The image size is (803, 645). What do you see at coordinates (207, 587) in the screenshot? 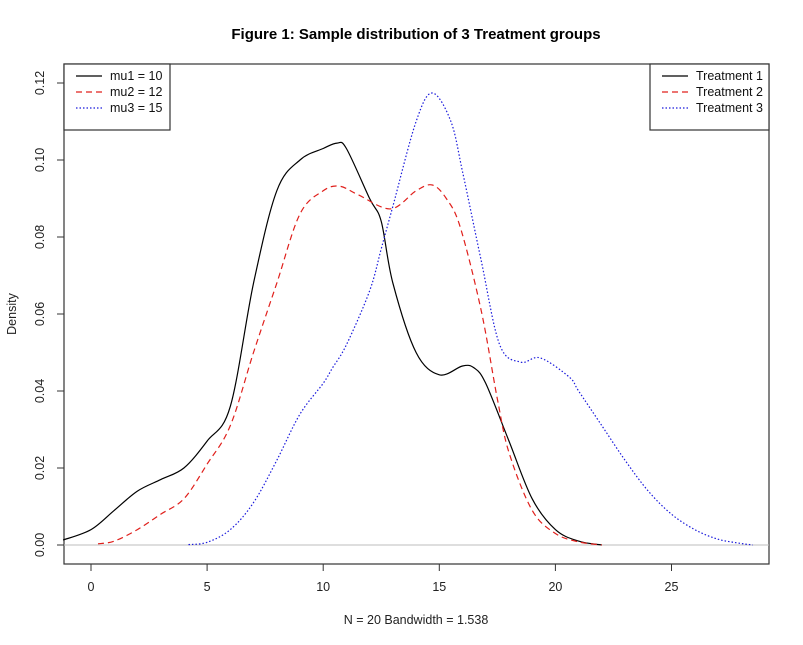
I see `x-tick-label: 5` at bounding box center [207, 587].